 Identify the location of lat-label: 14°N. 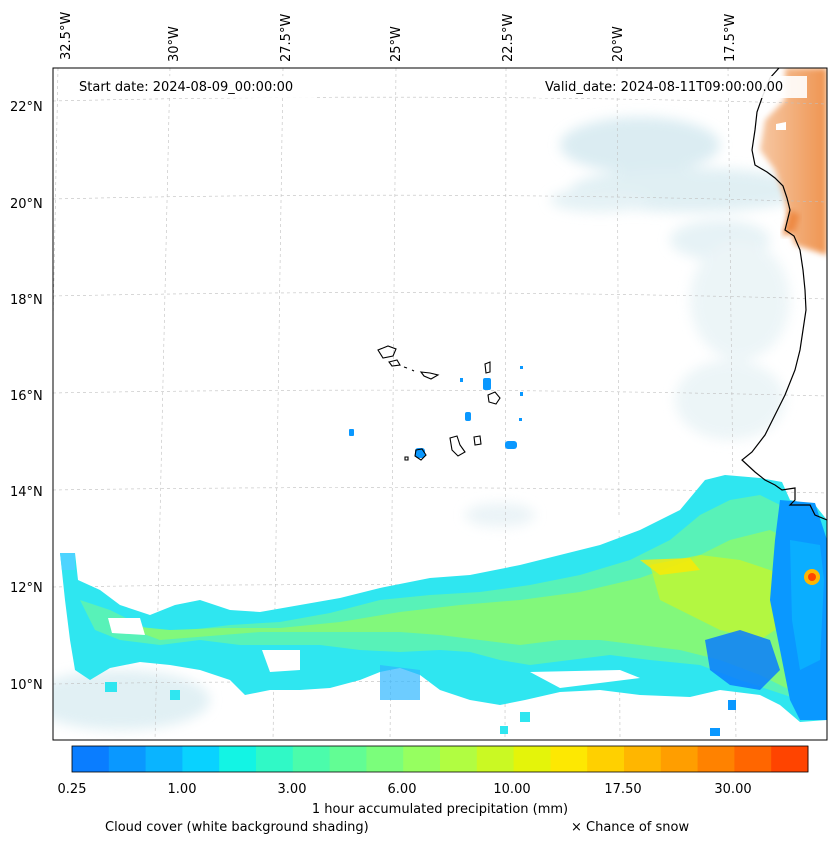
(26, 492).